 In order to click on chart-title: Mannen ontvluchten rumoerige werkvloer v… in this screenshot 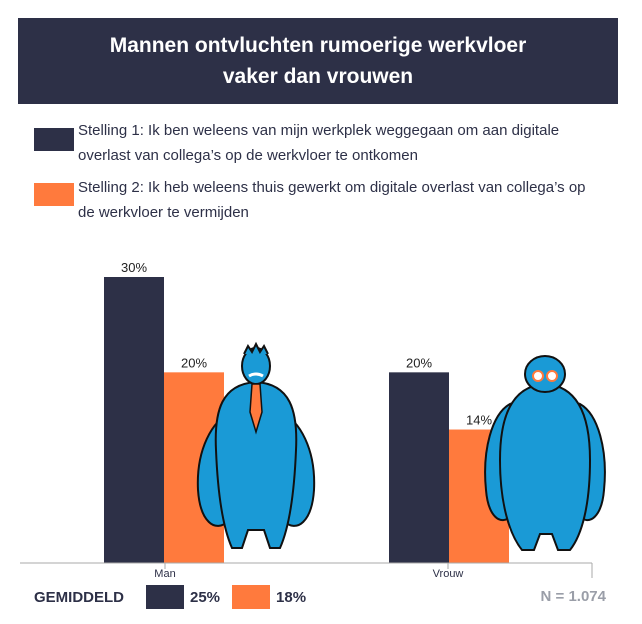, I will do `click(318, 61)`.